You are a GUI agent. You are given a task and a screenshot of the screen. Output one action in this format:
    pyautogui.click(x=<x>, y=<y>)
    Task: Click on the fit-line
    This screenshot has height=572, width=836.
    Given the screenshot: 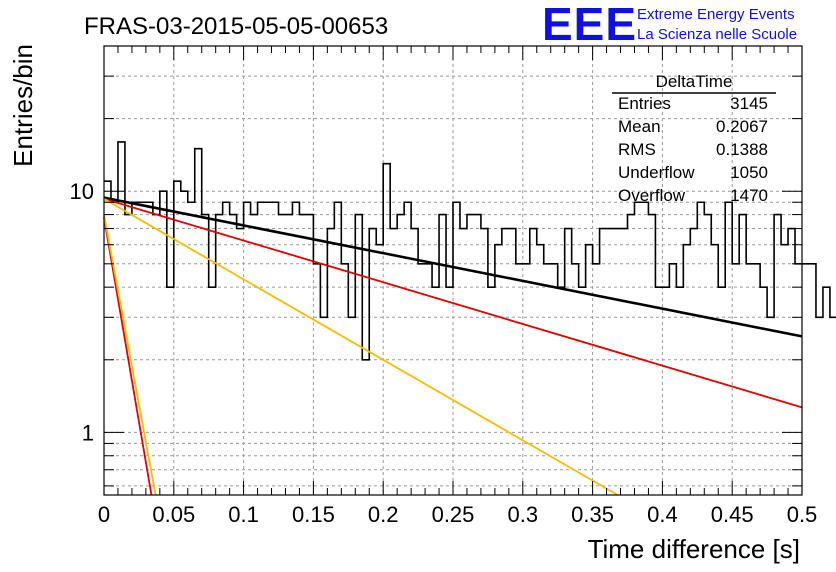 What is the action you would take?
    pyautogui.click(x=130, y=355)
    